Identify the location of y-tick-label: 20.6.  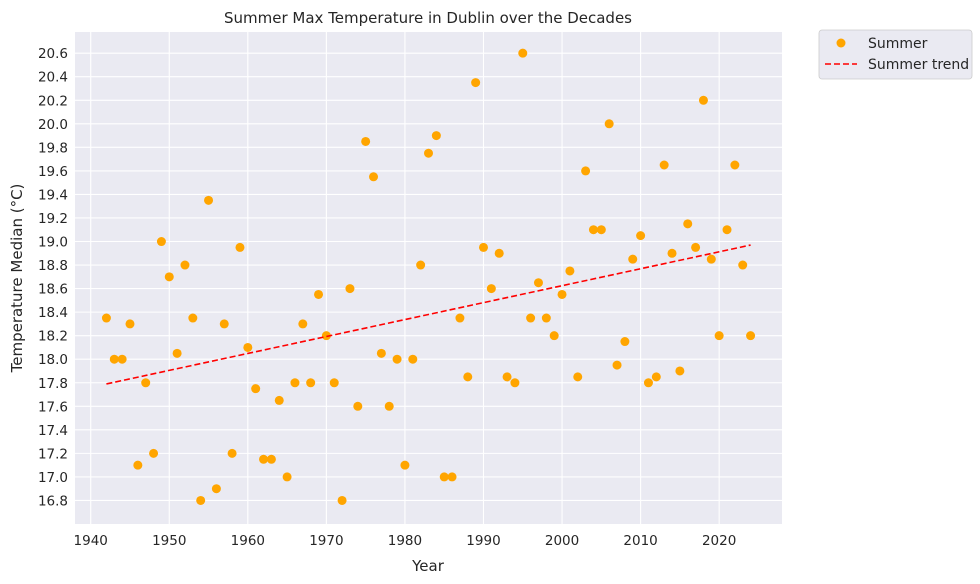
(53, 54).